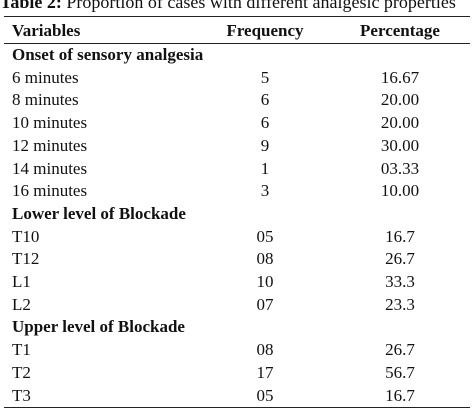  What do you see at coordinates (400, 30) in the screenshot?
I see `column-header-percentage: Percentage` at bounding box center [400, 30].